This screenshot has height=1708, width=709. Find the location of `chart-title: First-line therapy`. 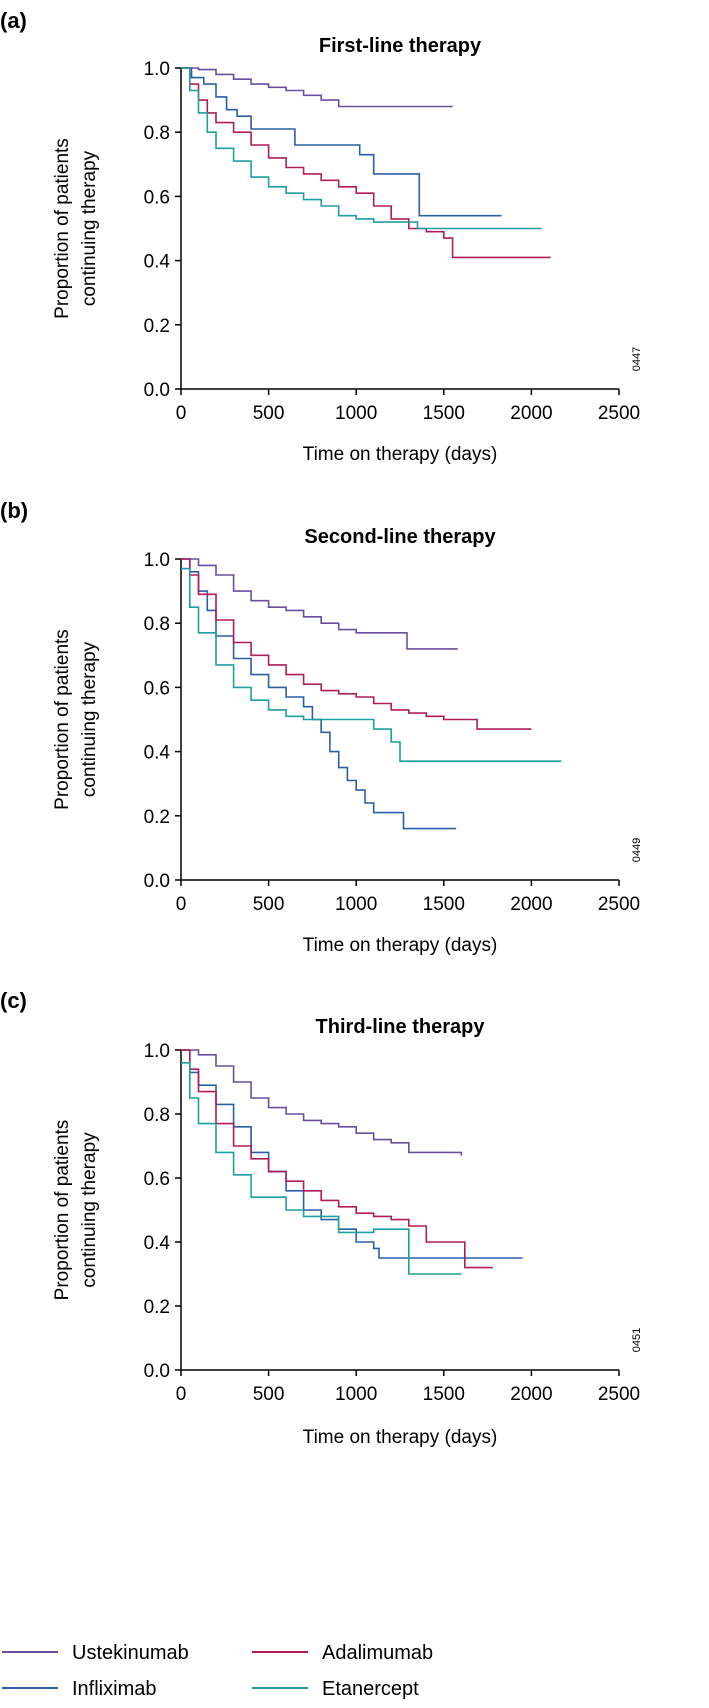

chart-title: First-line therapy is located at coordinates (400, 46).